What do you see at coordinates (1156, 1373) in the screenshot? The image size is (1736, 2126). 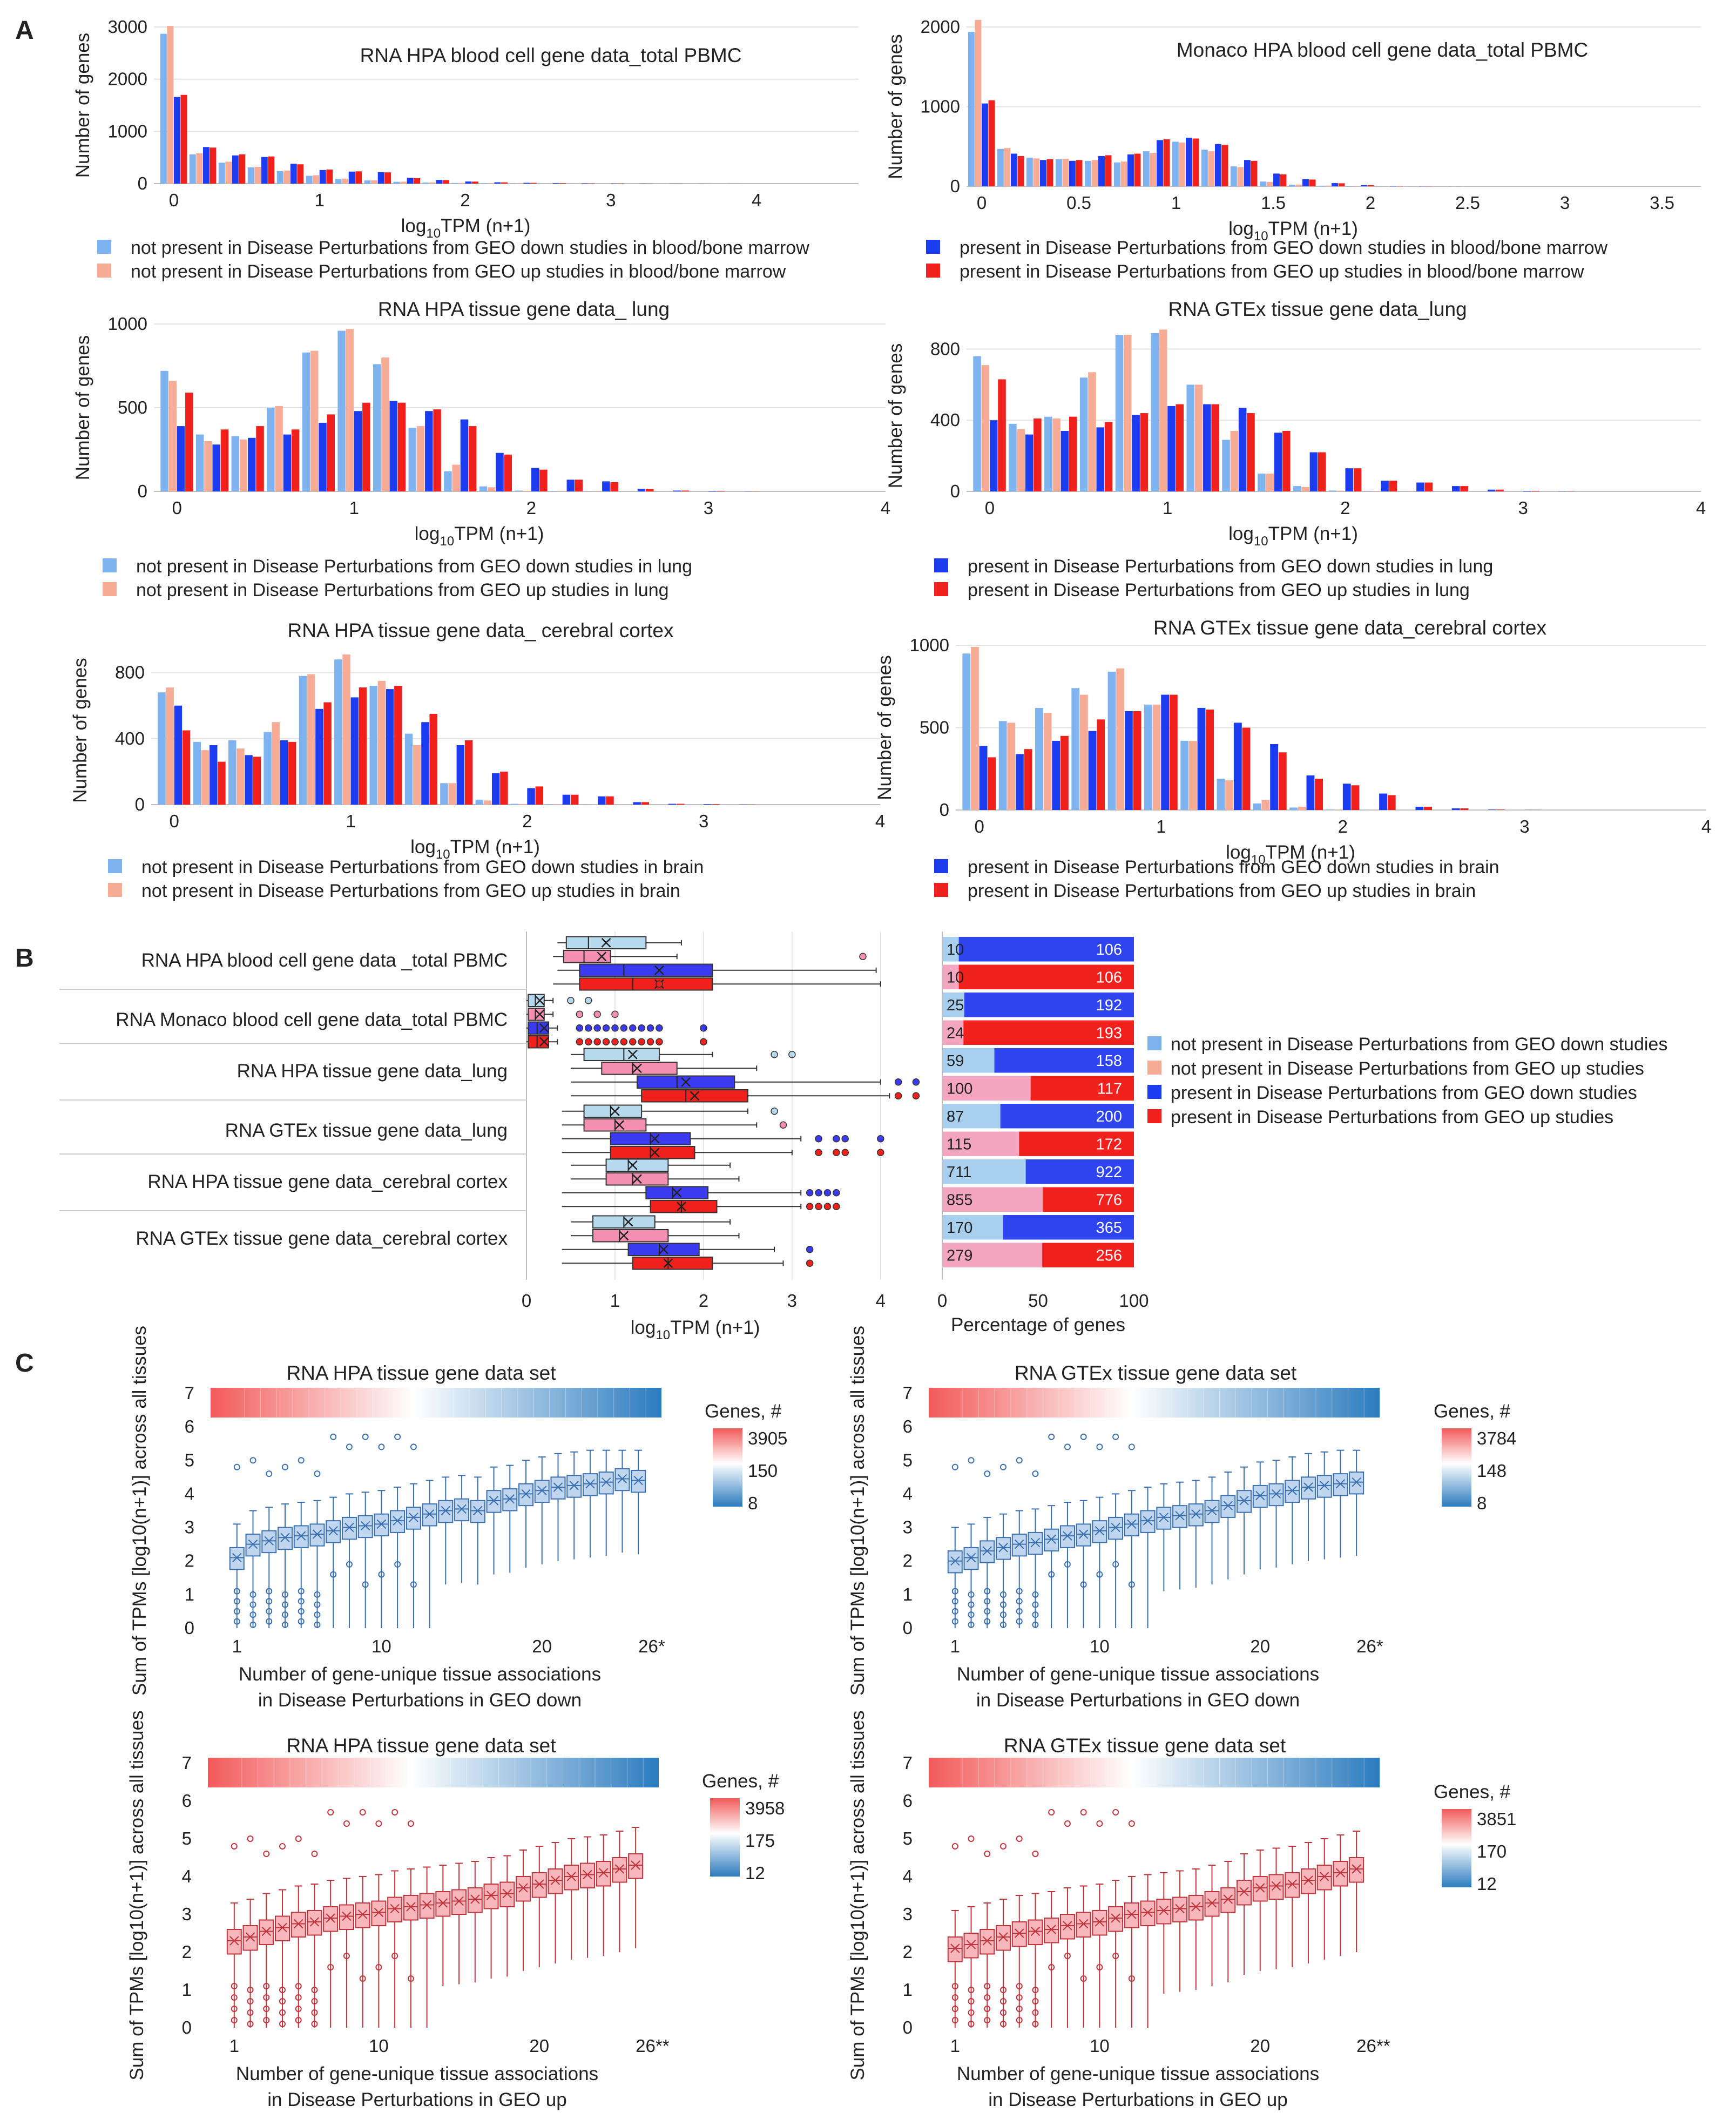 I see `chart-title: RNA GTEx tissue gene data set` at bounding box center [1156, 1373].